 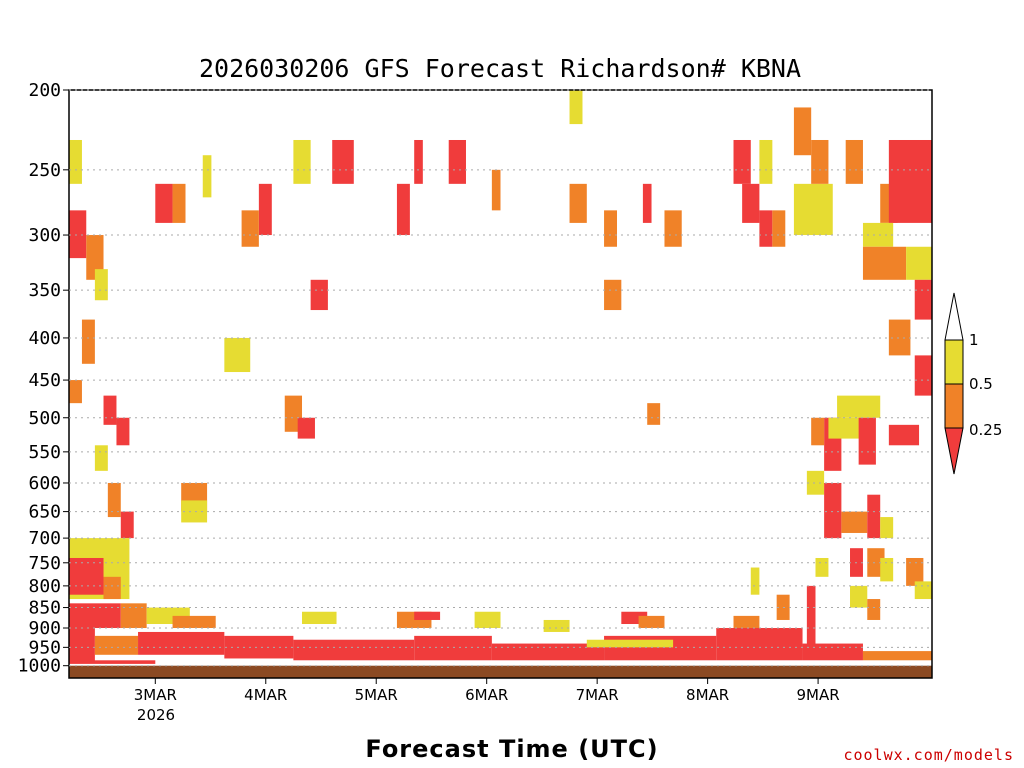 I want to click on x-year-label: 2026, so click(x=156, y=715).